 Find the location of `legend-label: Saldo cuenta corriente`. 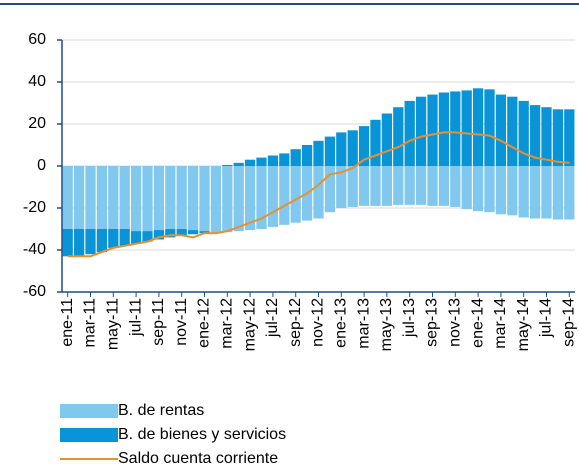

legend-label: Saldo cuenta corriente is located at coordinates (198, 458).